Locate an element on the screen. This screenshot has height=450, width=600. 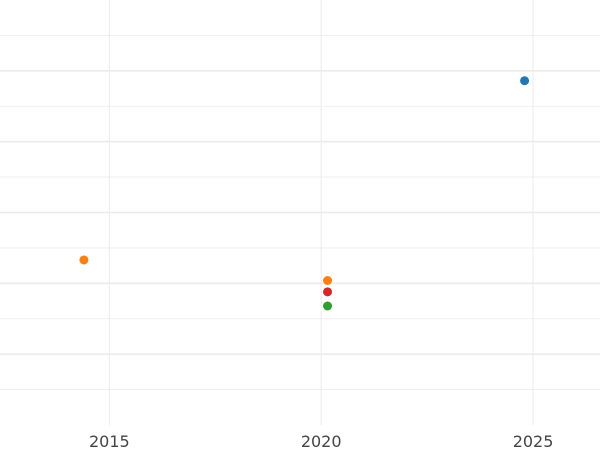
x-tick-label: 2025 is located at coordinates (533, 441).